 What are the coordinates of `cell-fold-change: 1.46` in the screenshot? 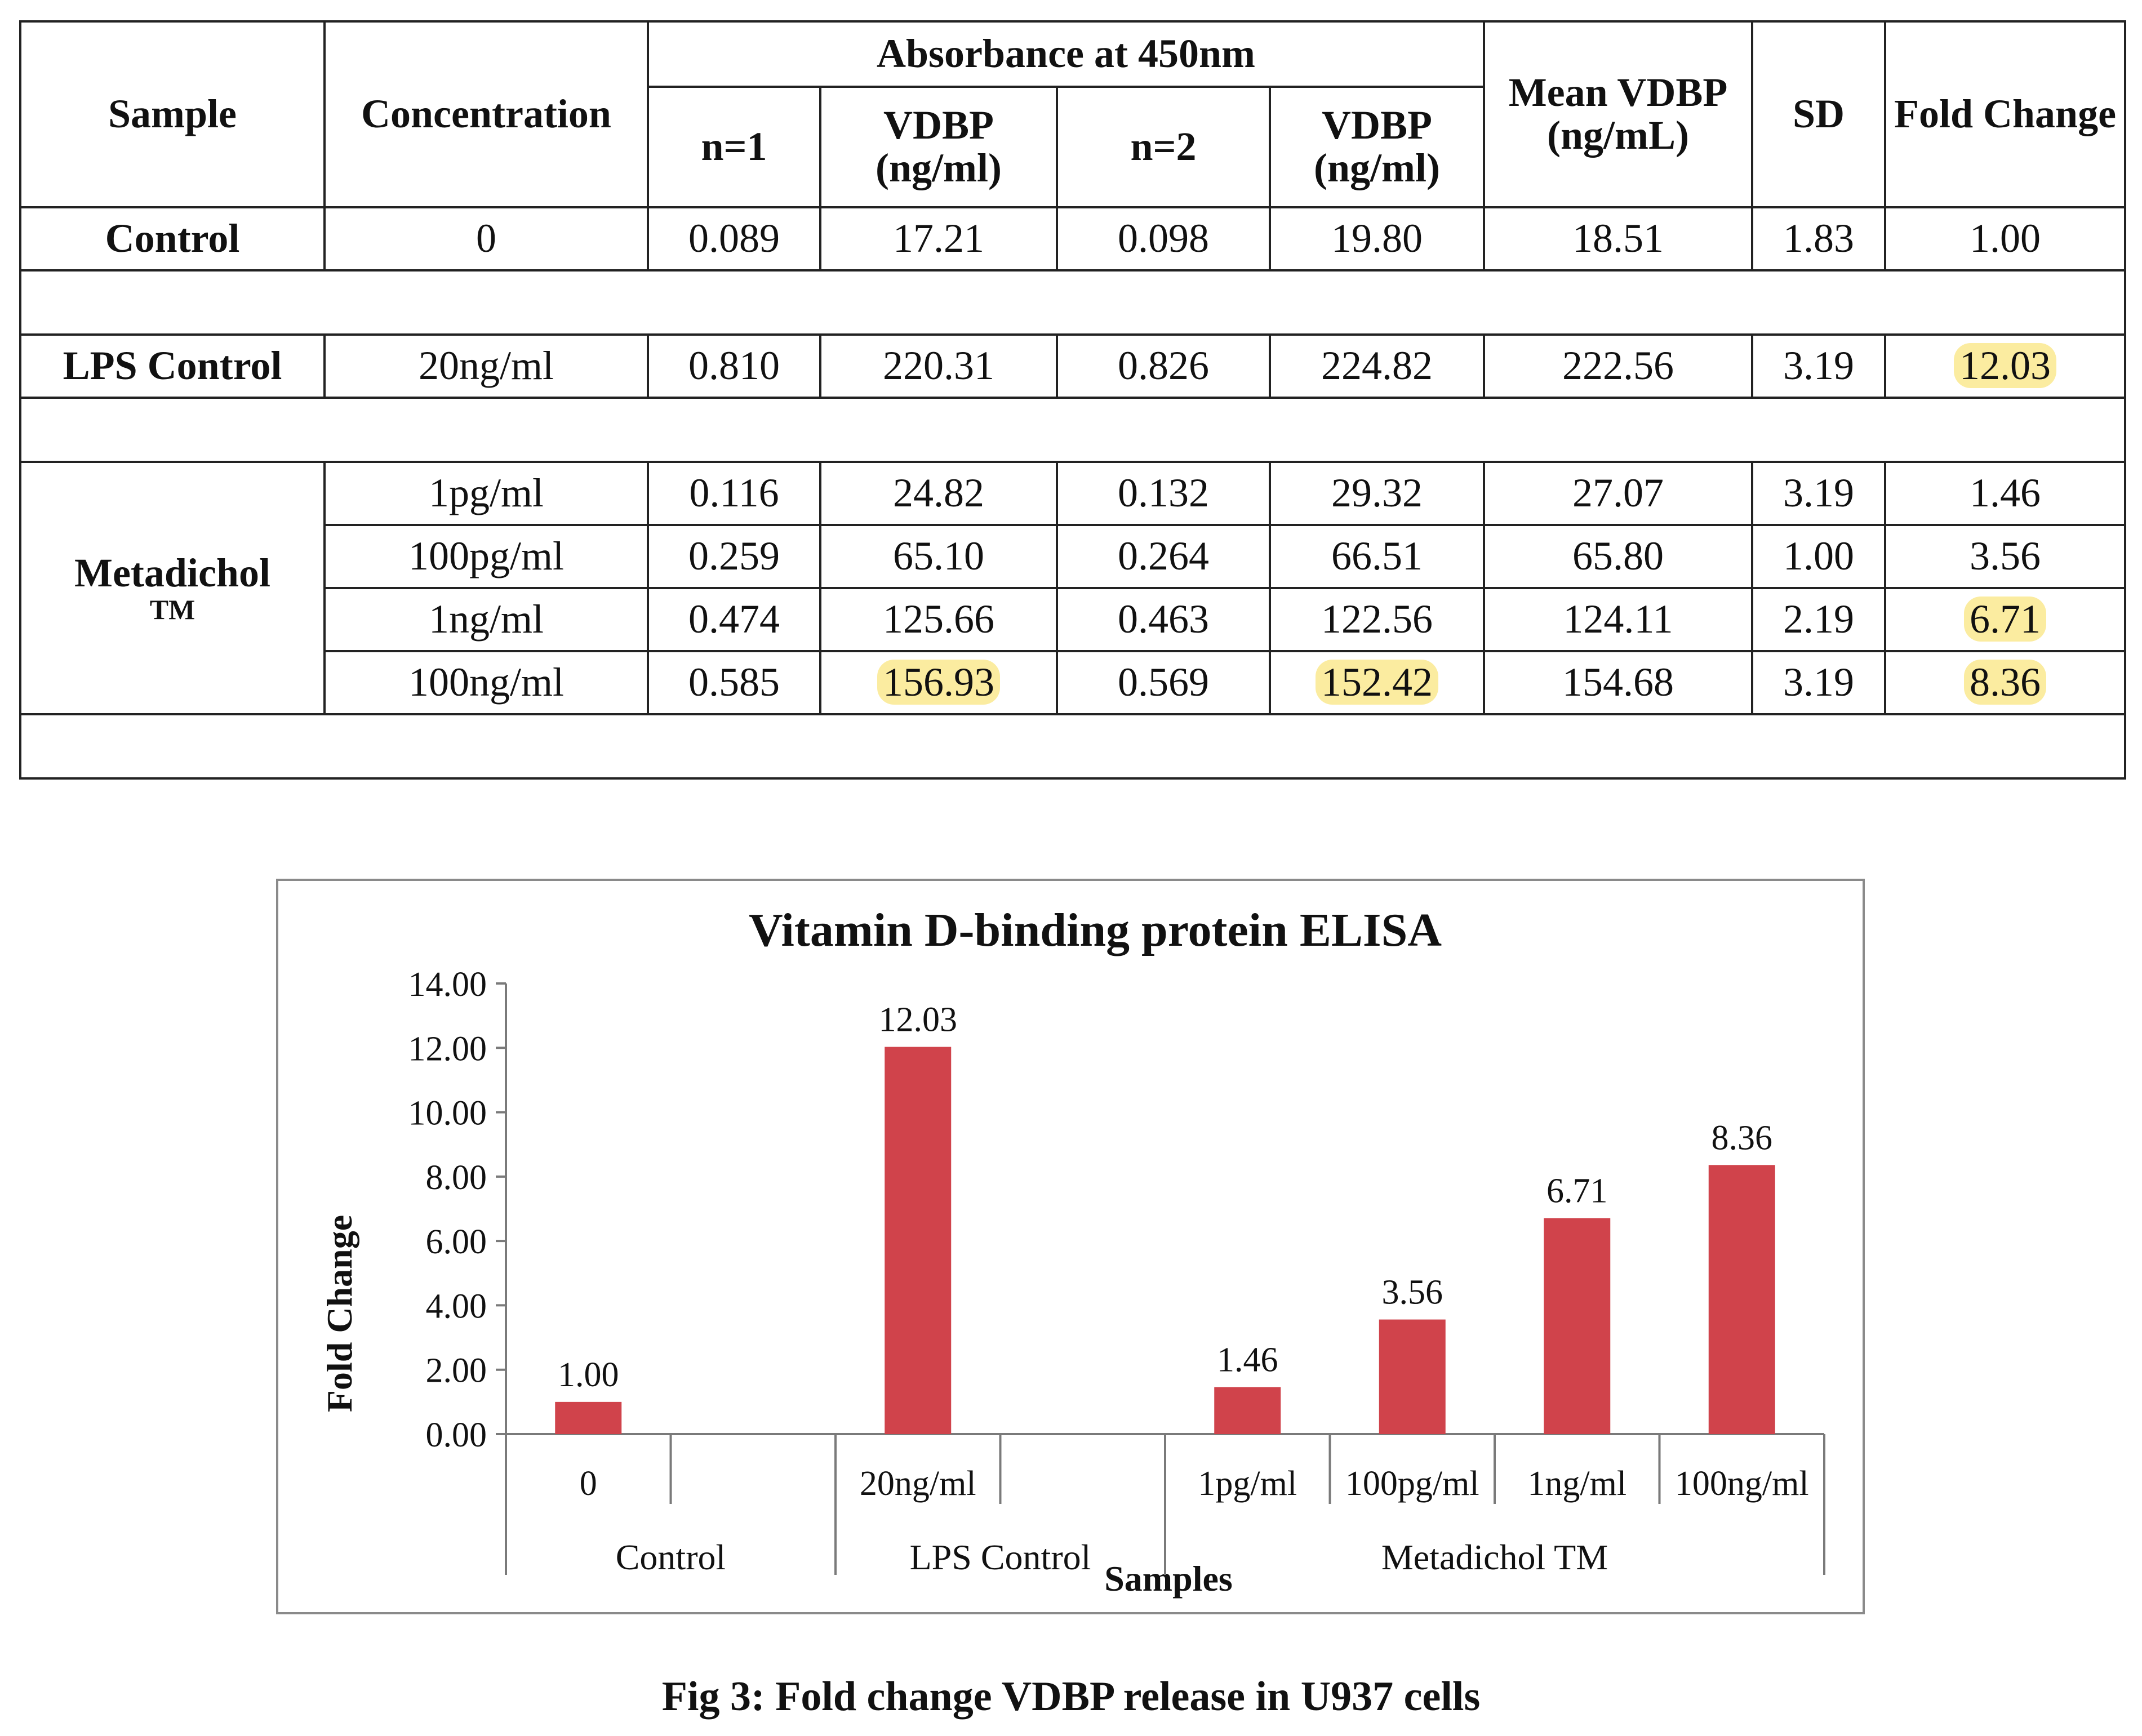 It's located at (2005, 494).